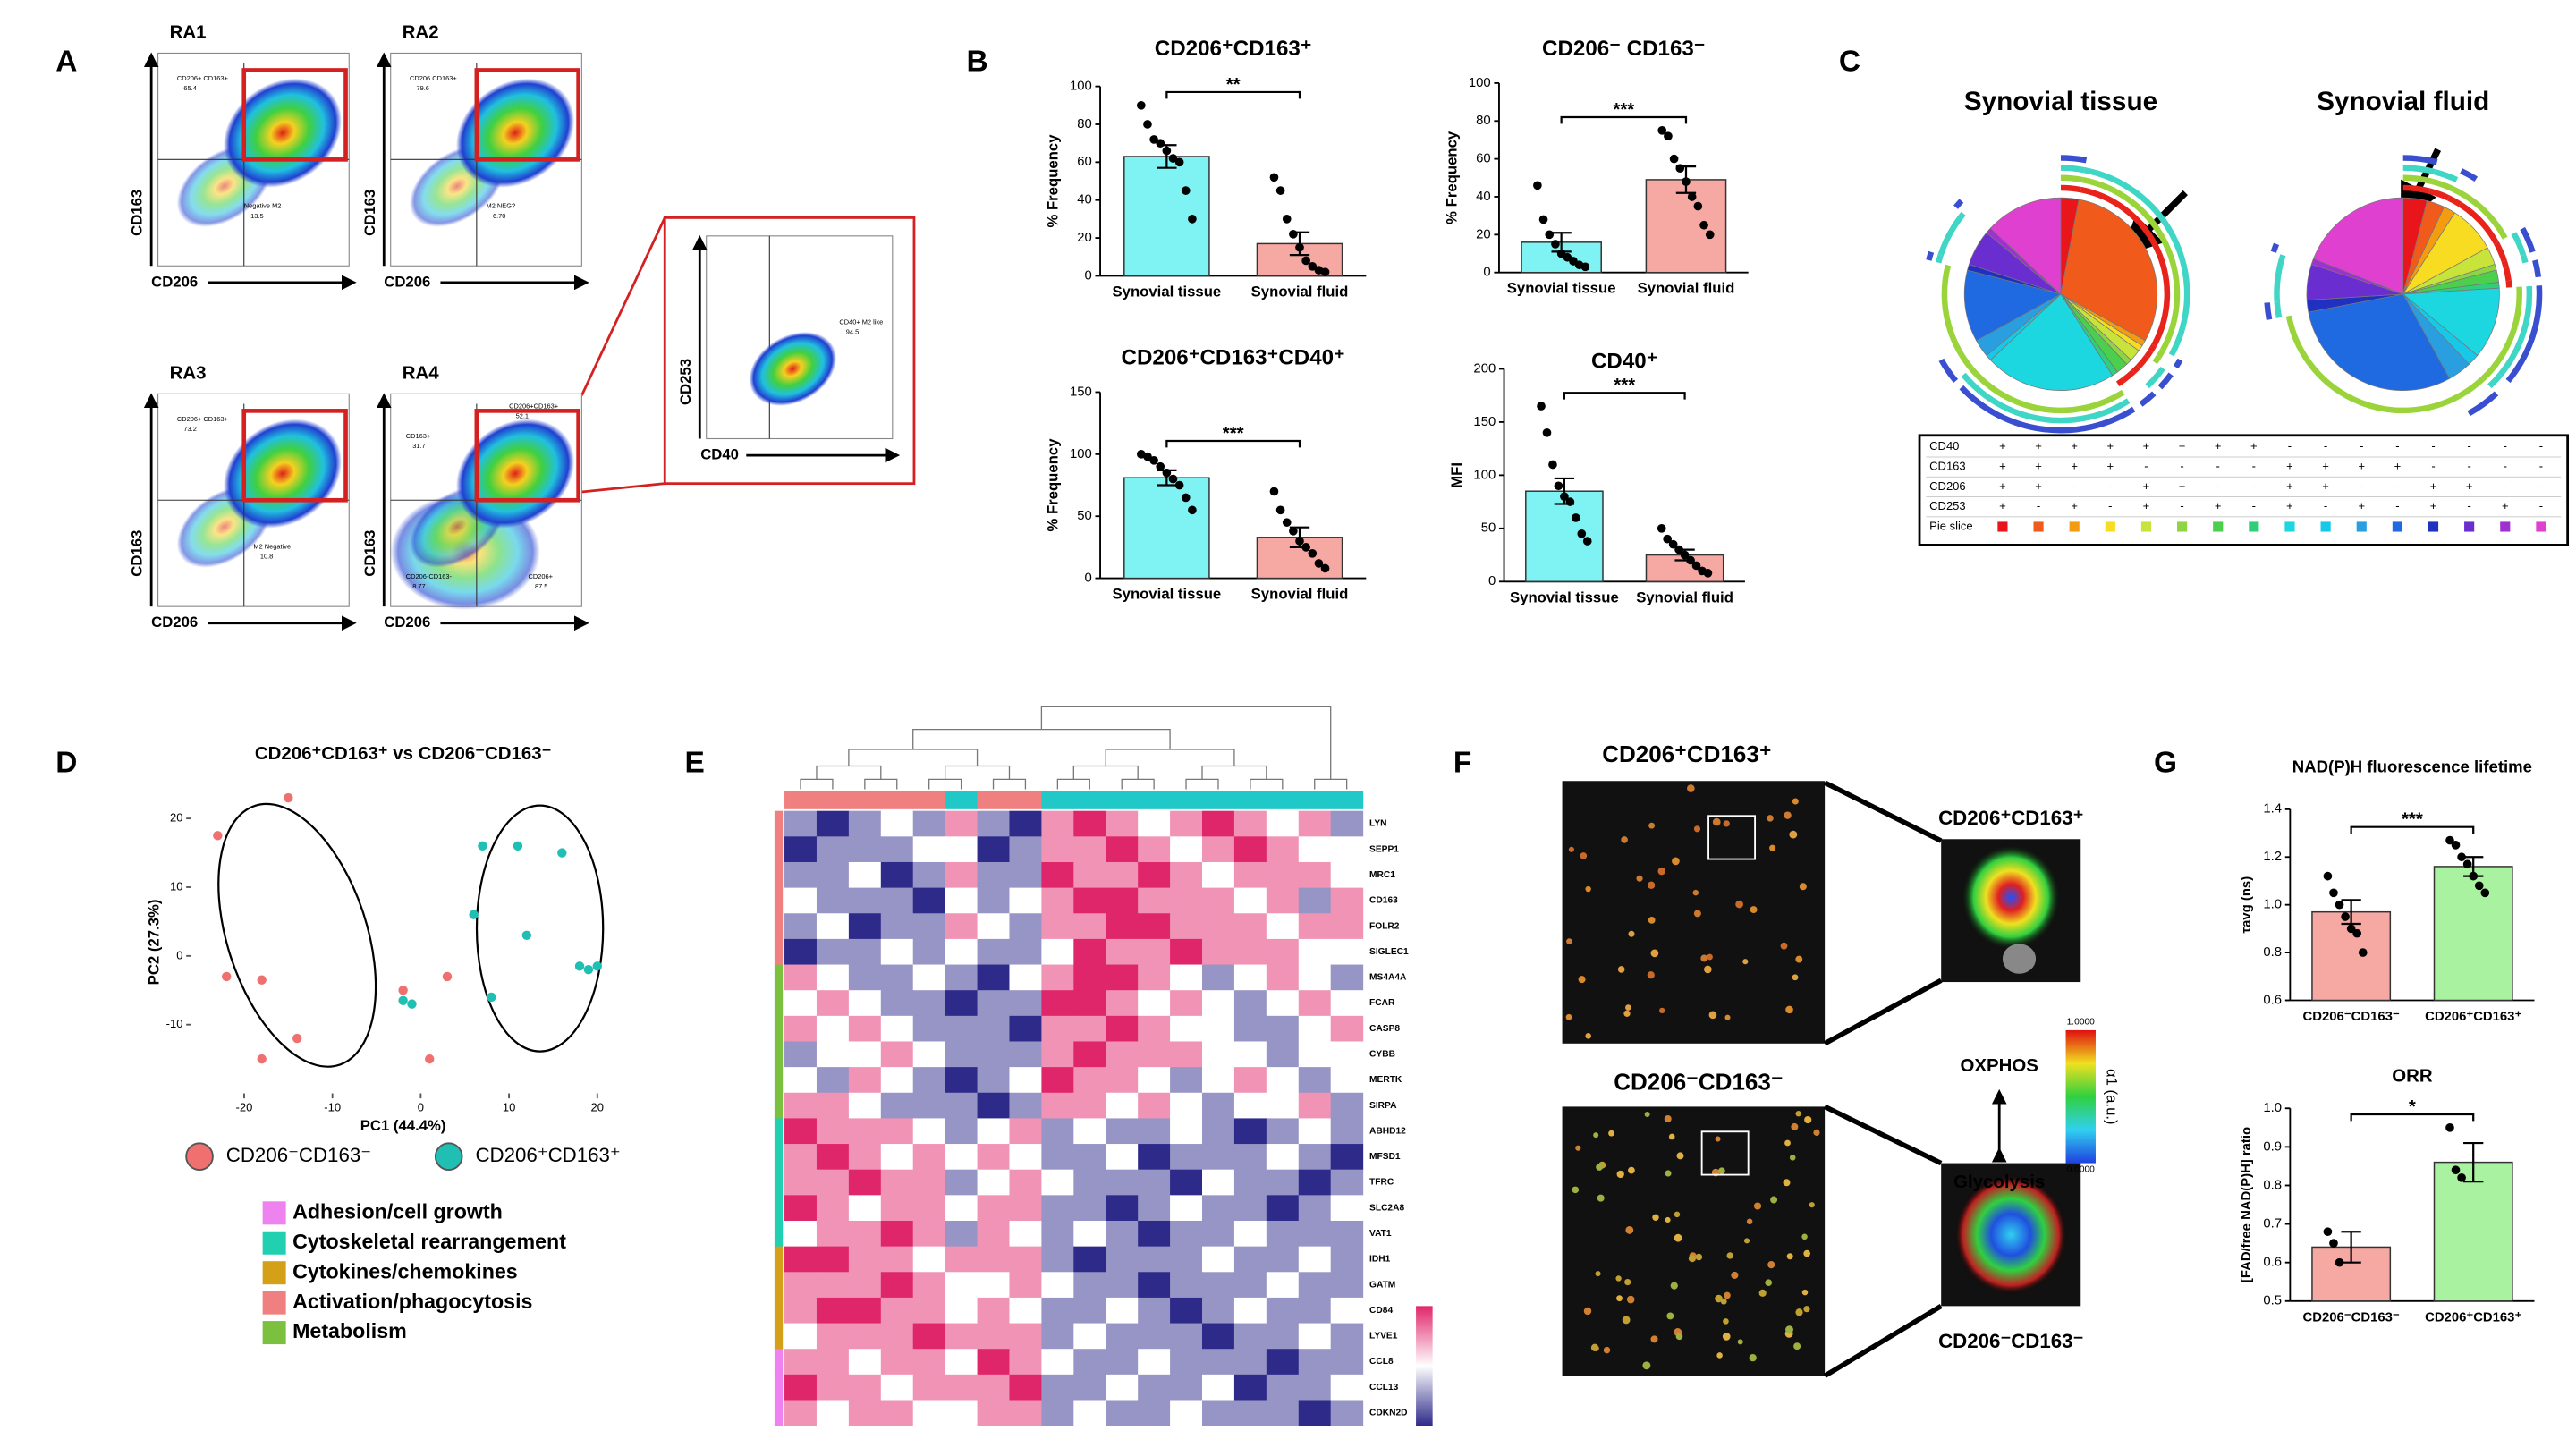 This screenshot has width=2576, height=1439. I want to click on column-group-bar, so click(994, 800).